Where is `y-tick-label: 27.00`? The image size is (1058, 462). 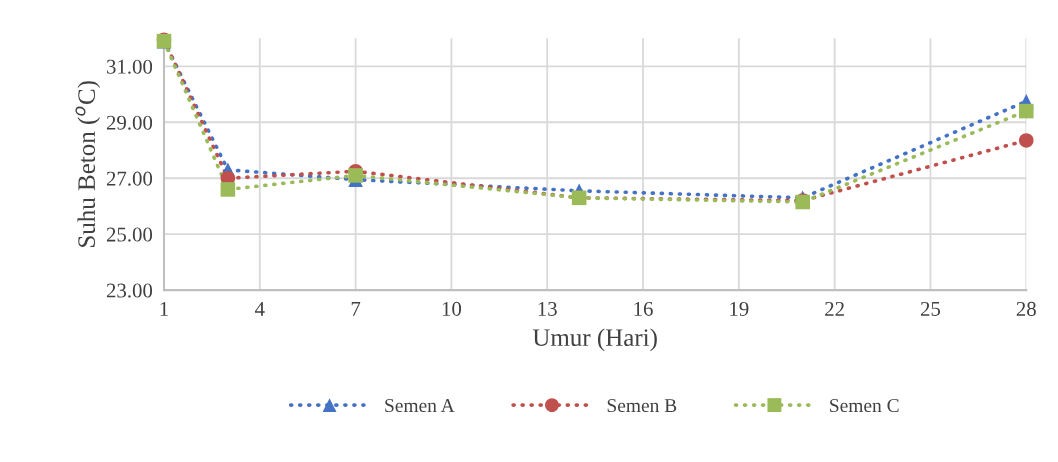
y-tick-label: 27.00 is located at coordinates (129, 178).